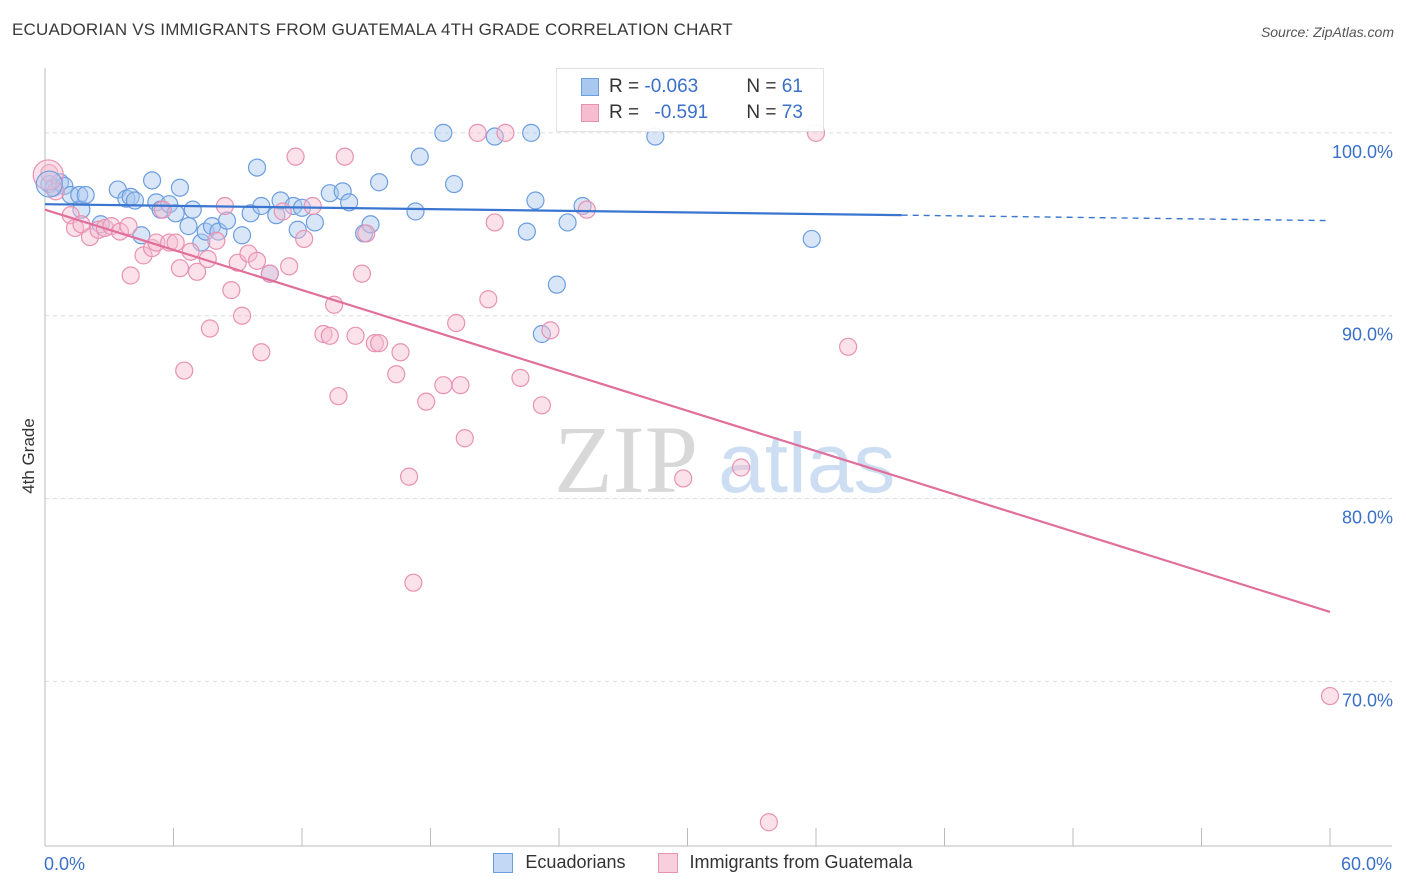  What do you see at coordinates (627, 86) in the screenshot?
I see `legend-r-label: R =` at bounding box center [627, 86].